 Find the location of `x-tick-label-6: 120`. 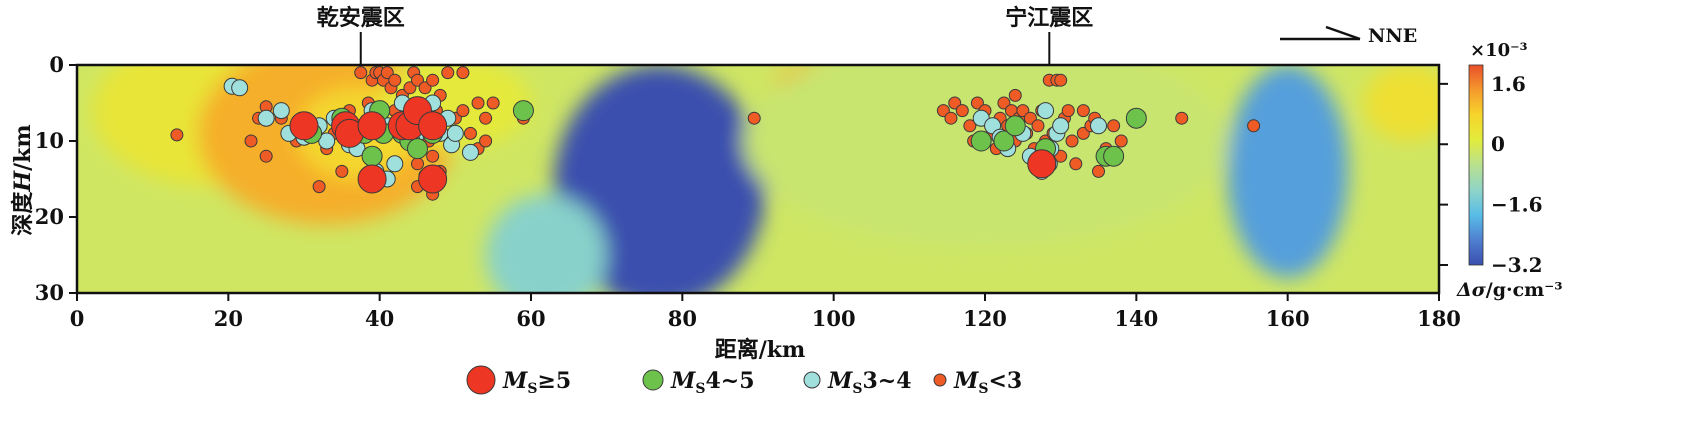

x-tick-label-6: 120 is located at coordinates (985, 318).